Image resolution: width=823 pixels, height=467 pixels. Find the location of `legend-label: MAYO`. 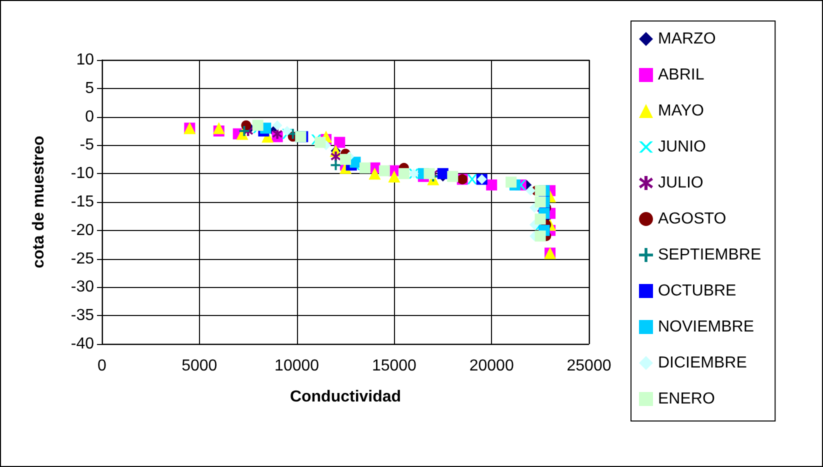

legend-label: MAYO is located at coordinates (681, 111).